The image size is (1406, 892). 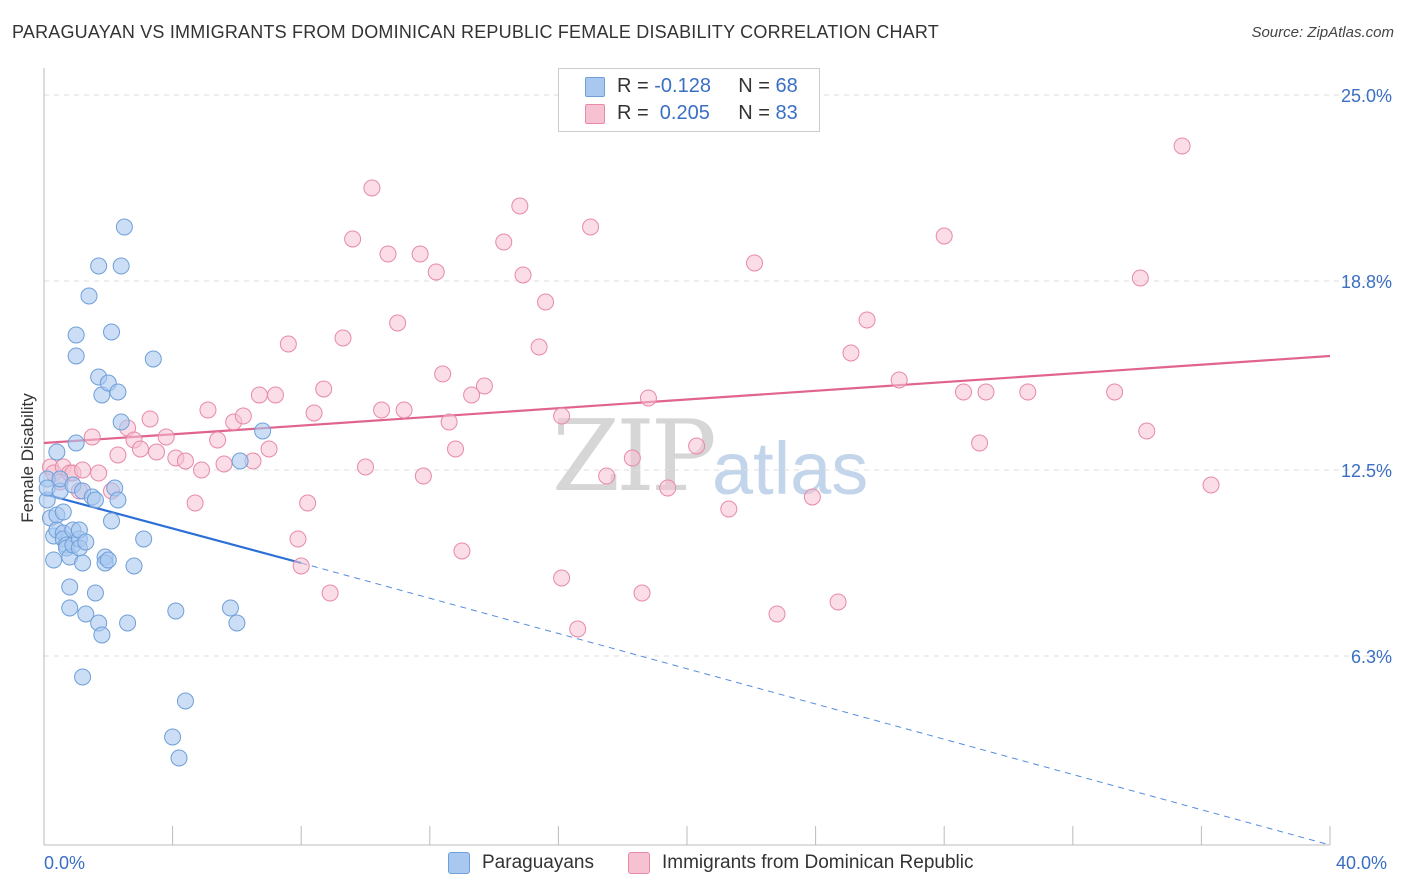 What do you see at coordinates (1362, 863) in the screenshot?
I see `x-tick-label-max: 40.0%` at bounding box center [1362, 863].